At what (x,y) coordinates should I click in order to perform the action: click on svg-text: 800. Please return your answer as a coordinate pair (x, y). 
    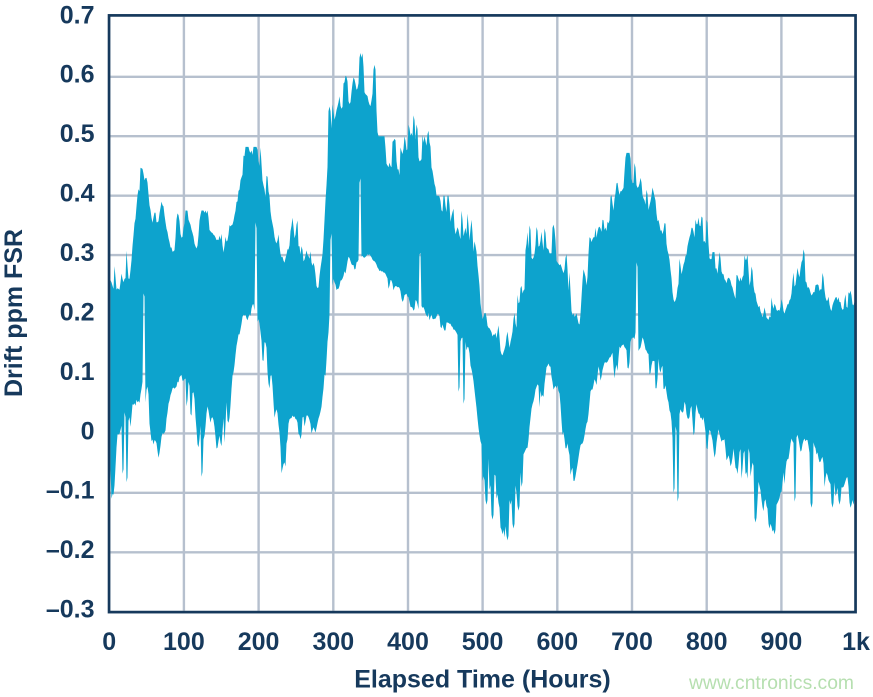
    Looking at the image, I should click on (707, 642).